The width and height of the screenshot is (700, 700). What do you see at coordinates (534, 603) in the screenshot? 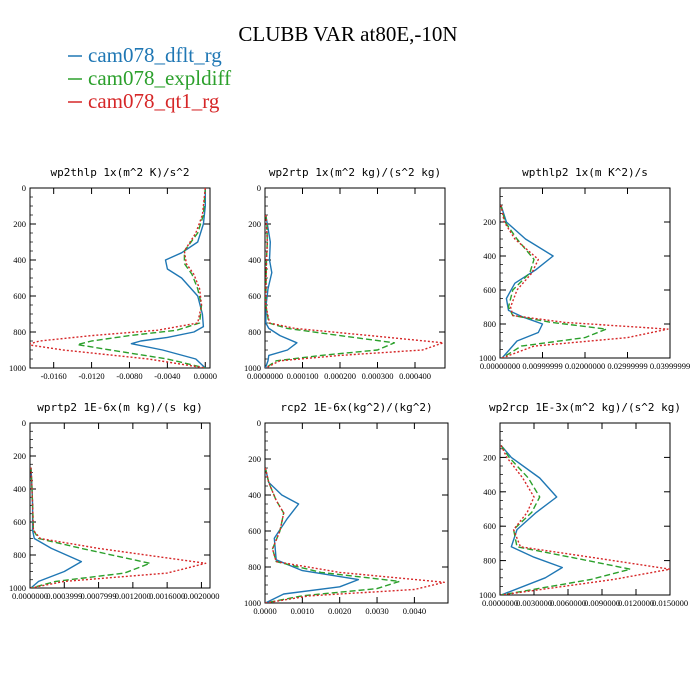
I see `x-tick-label: 0.0030000` at bounding box center [534, 603].